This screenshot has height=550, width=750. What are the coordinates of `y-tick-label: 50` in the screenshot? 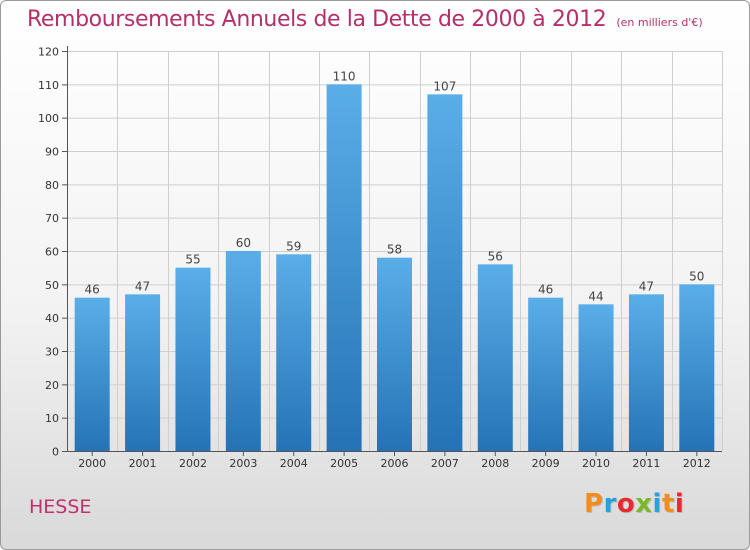 It's located at (52, 285).